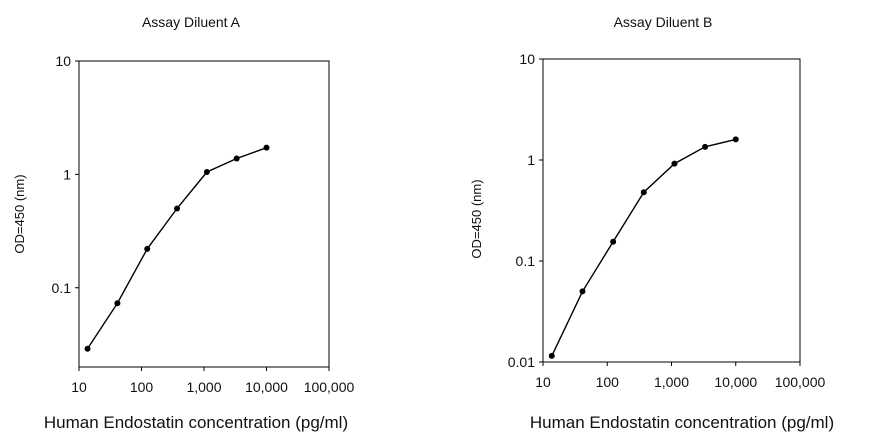 The image size is (888, 436). Describe the element at coordinates (531, 160) in the screenshot. I see `chart-b-y-tick-label: 1` at that location.